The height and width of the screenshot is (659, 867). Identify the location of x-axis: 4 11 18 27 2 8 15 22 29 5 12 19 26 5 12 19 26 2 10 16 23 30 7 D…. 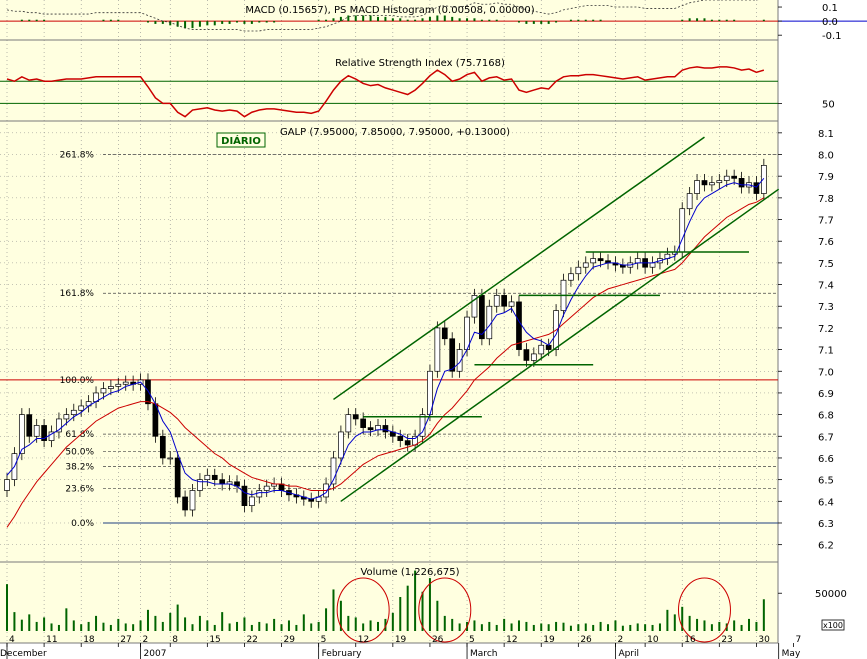
(400, 647).